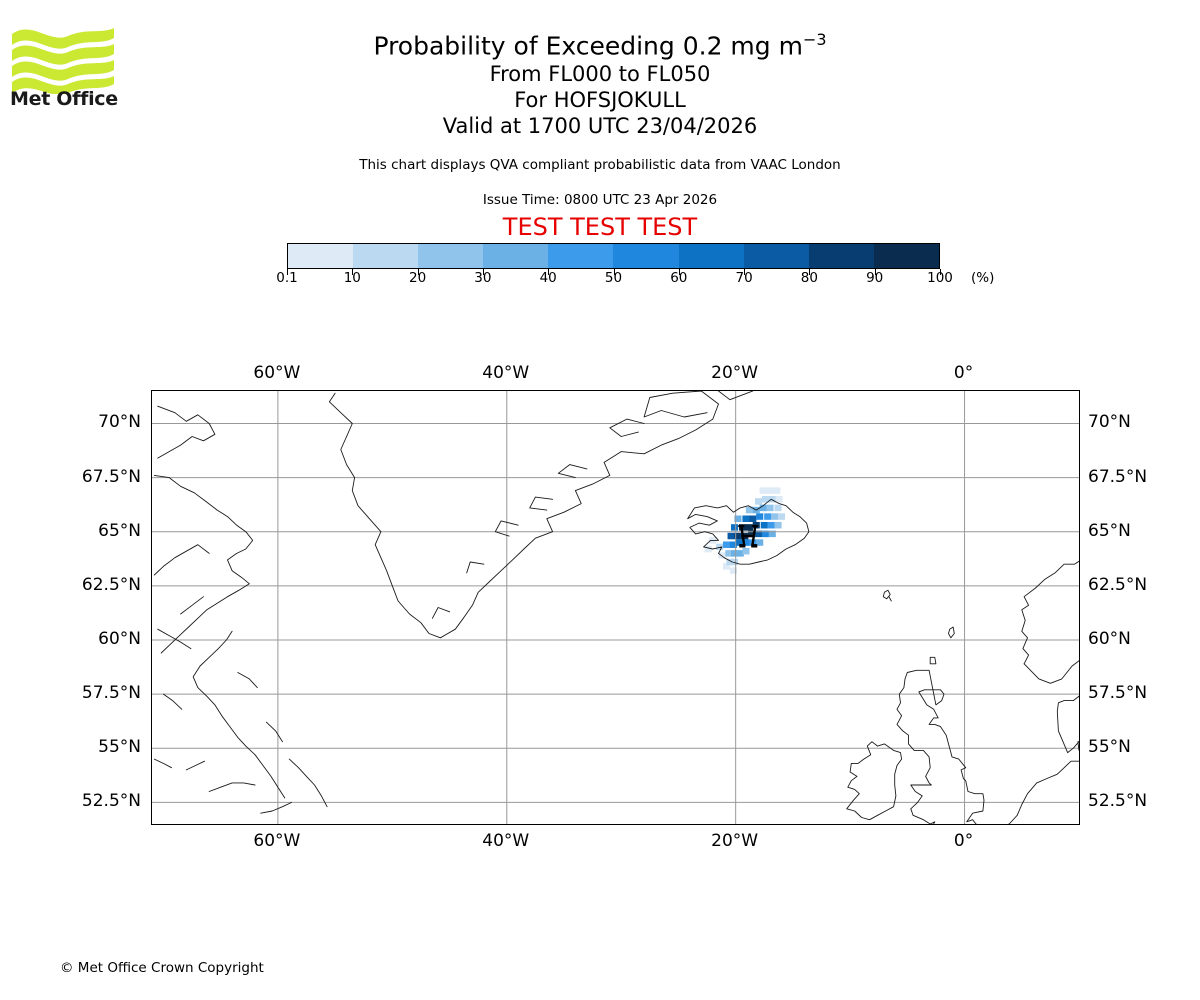 Image resolution: width=1200 pixels, height=1000 pixels. Describe the element at coordinates (119, 530) in the screenshot. I see `y-axis-label-left-5: 65°N` at that location.